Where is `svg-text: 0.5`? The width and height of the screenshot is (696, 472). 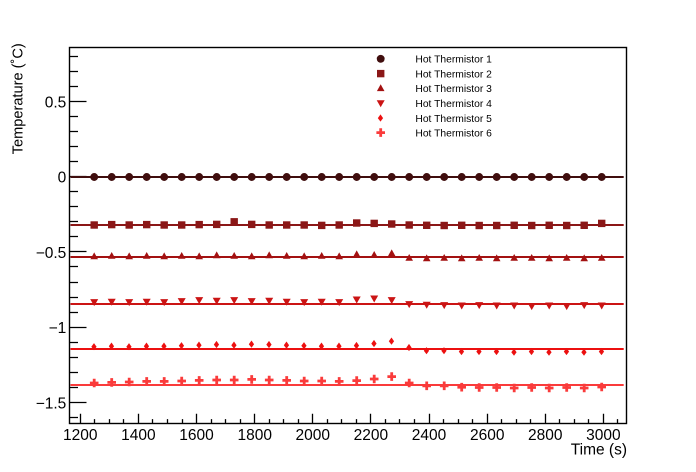 svg-text: 0.5 is located at coordinates (56, 102).